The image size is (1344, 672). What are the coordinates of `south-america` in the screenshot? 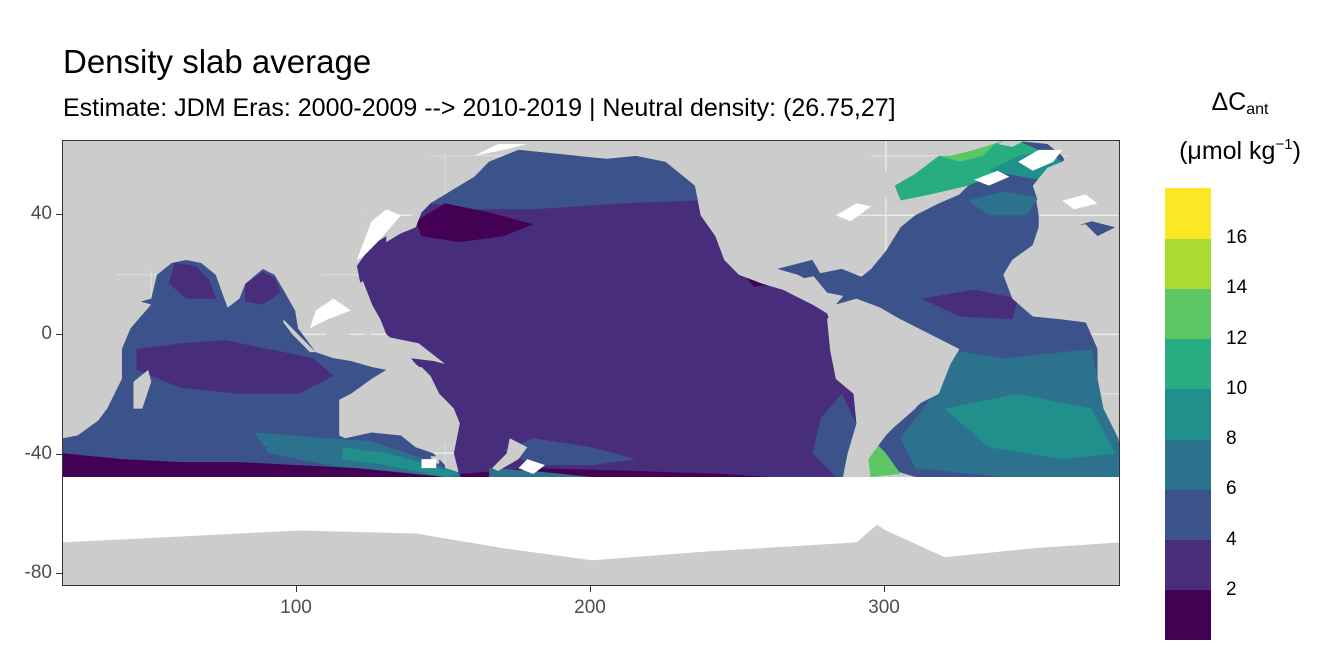 It's located at (893, 399).